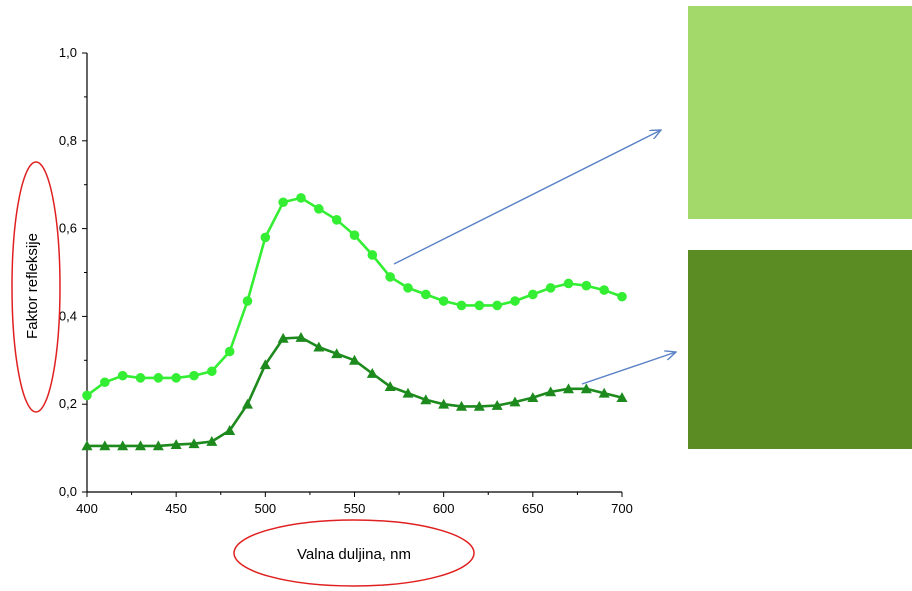 Image resolution: width=912 pixels, height=591 pixels. I want to click on x-tick-label: 650, so click(533, 508).